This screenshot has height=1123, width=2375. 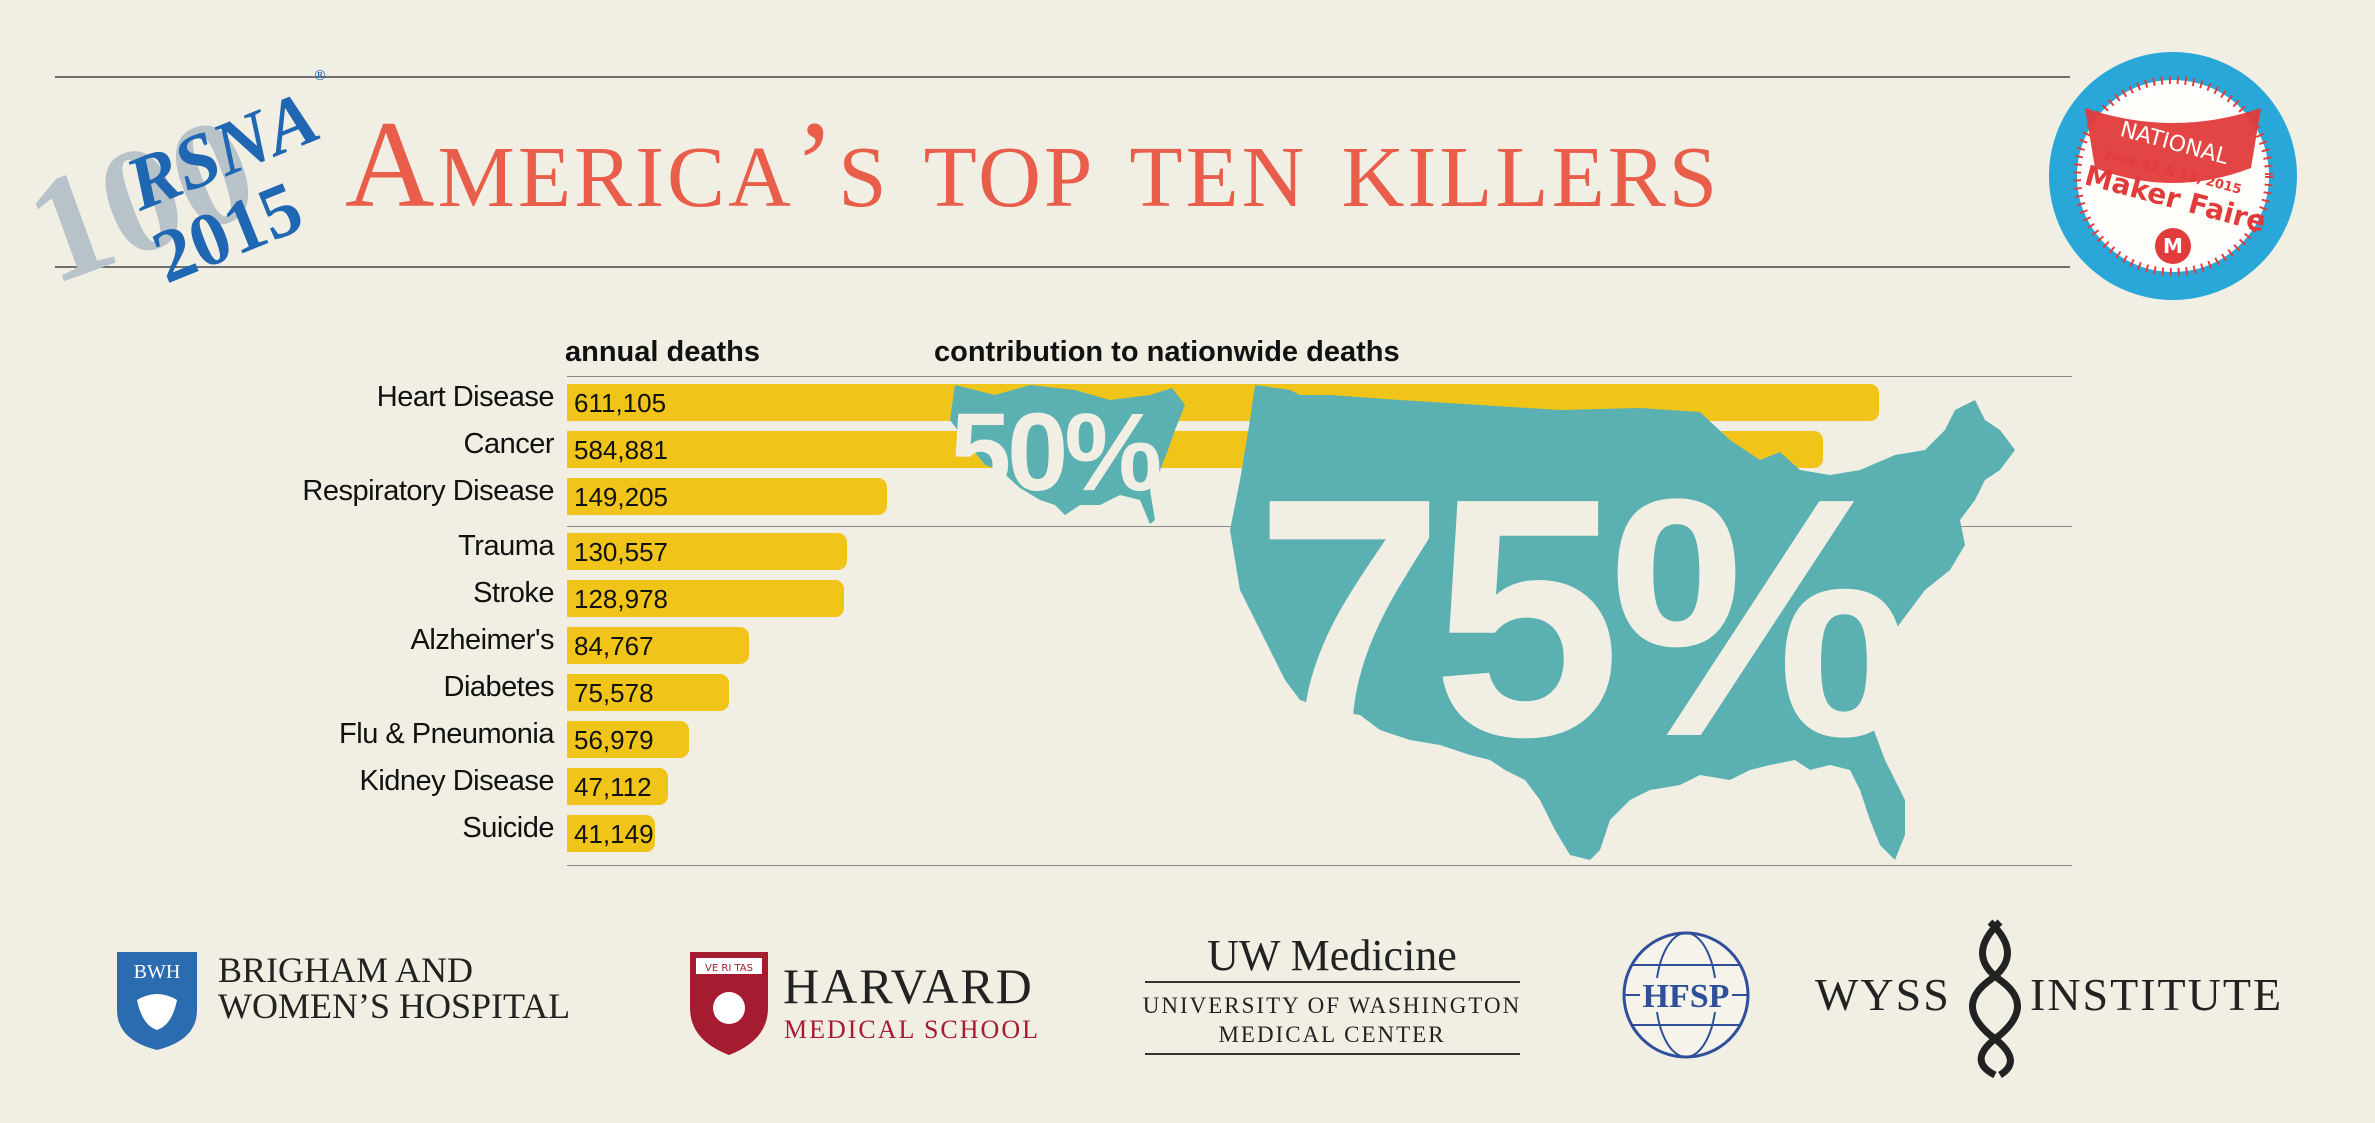 What do you see at coordinates (2173, 246) in the screenshot?
I see `badge-m-letter: M` at bounding box center [2173, 246].